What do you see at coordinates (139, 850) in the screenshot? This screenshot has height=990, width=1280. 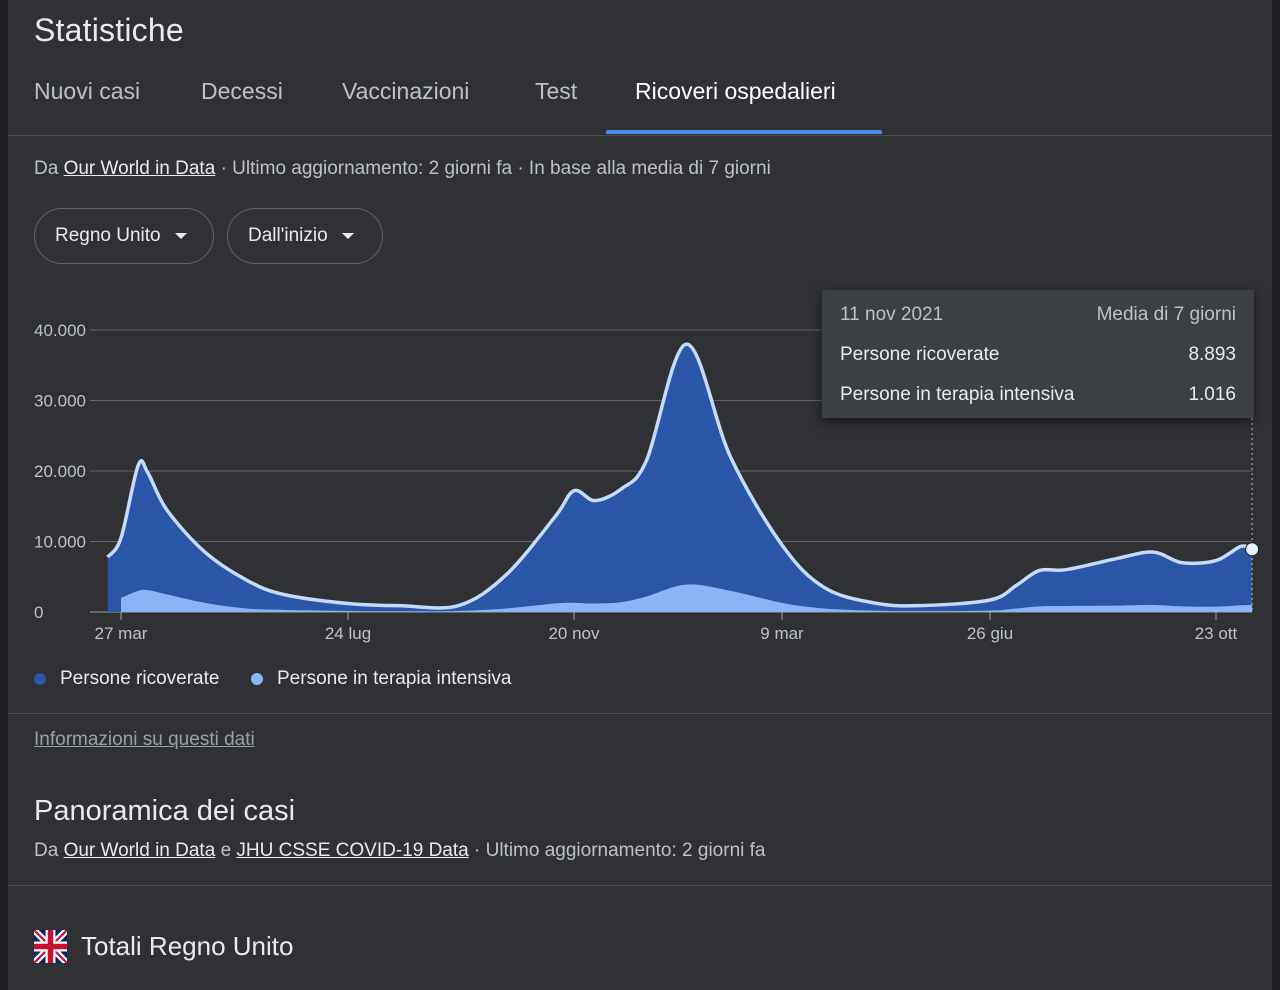 I see `overview-link-owid: Our World in Data` at bounding box center [139, 850].